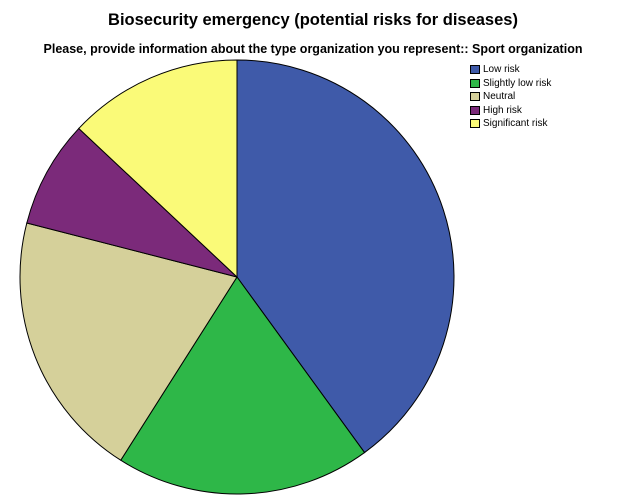 This screenshot has width=626, height=501. I want to click on legend-label: Slightly low risk, so click(517, 83).